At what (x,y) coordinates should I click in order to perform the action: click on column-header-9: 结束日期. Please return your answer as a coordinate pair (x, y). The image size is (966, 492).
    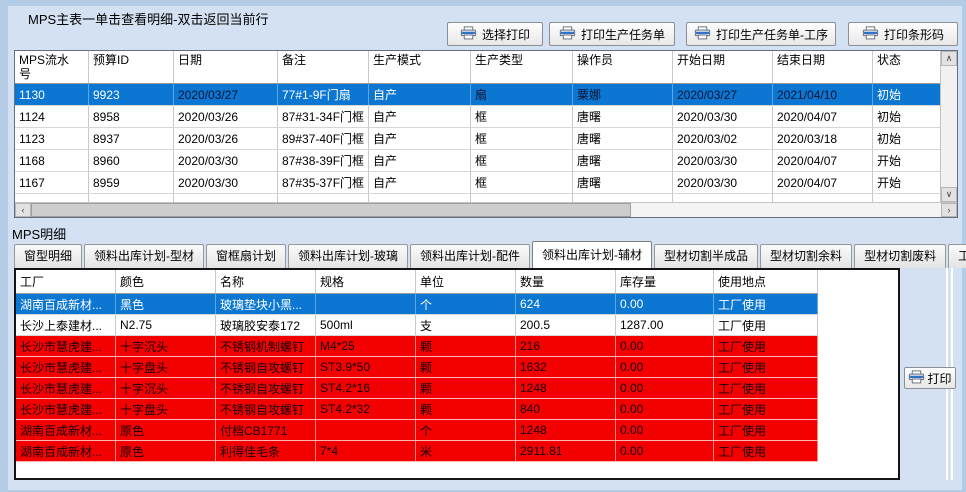
    Looking at the image, I should click on (823, 67).